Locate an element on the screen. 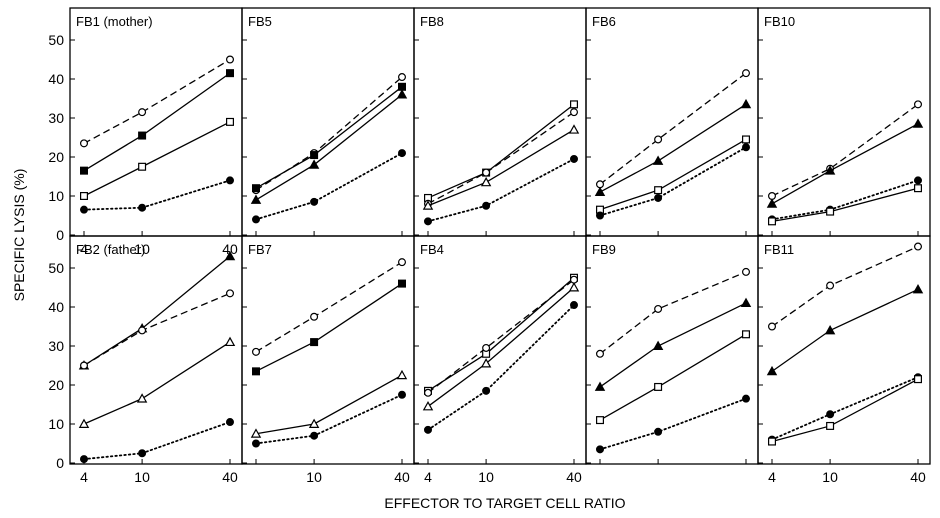 This screenshot has width=940, height=518. panel-8: FB4 4 10 40 is located at coordinates (500, 360).